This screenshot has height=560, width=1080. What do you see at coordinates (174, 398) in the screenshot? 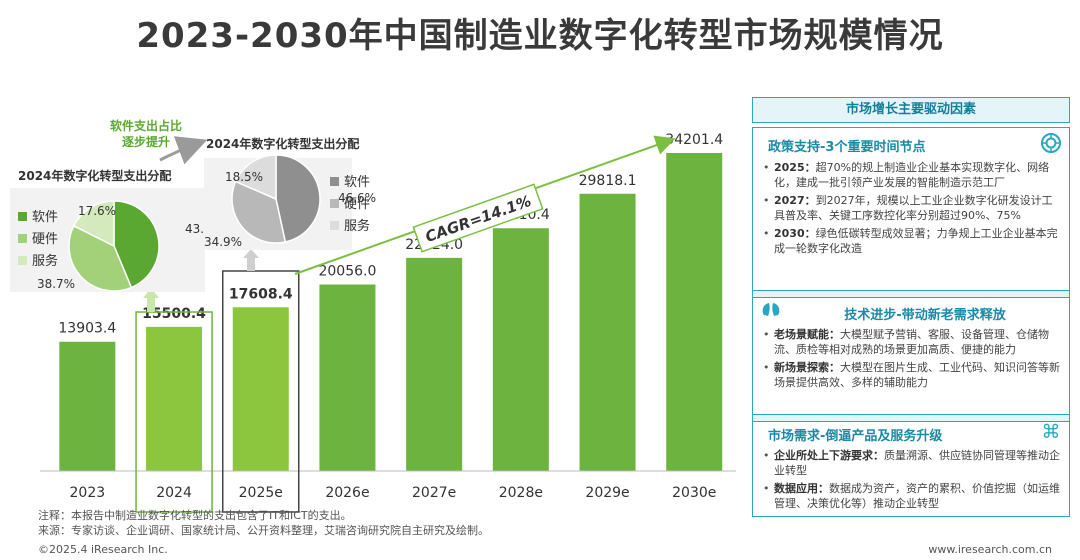
I see `bar-2024` at bounding box center [174, 398].